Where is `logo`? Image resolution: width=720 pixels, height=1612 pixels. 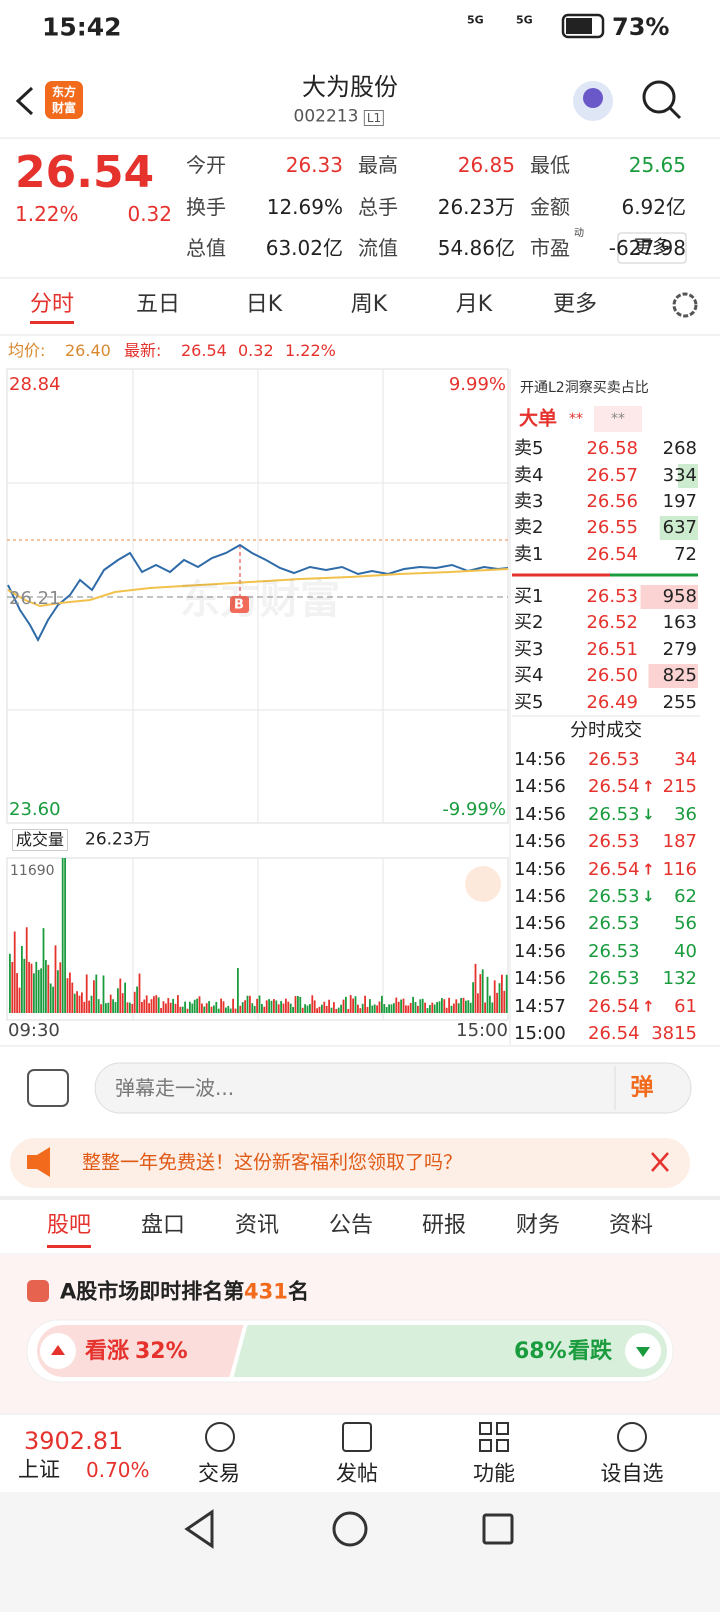 logo is located at coordinates (64, 100).